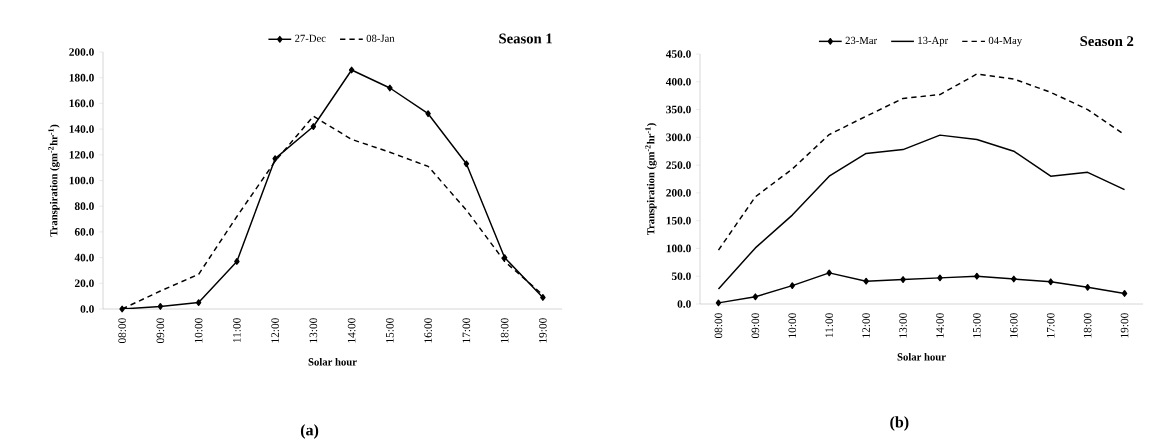 The image size is (1167, 443). What do you see at coordinates (861, 40) in the screenshot?
I see `legend-label: 23-Mar` at bounding box center [861, 40].